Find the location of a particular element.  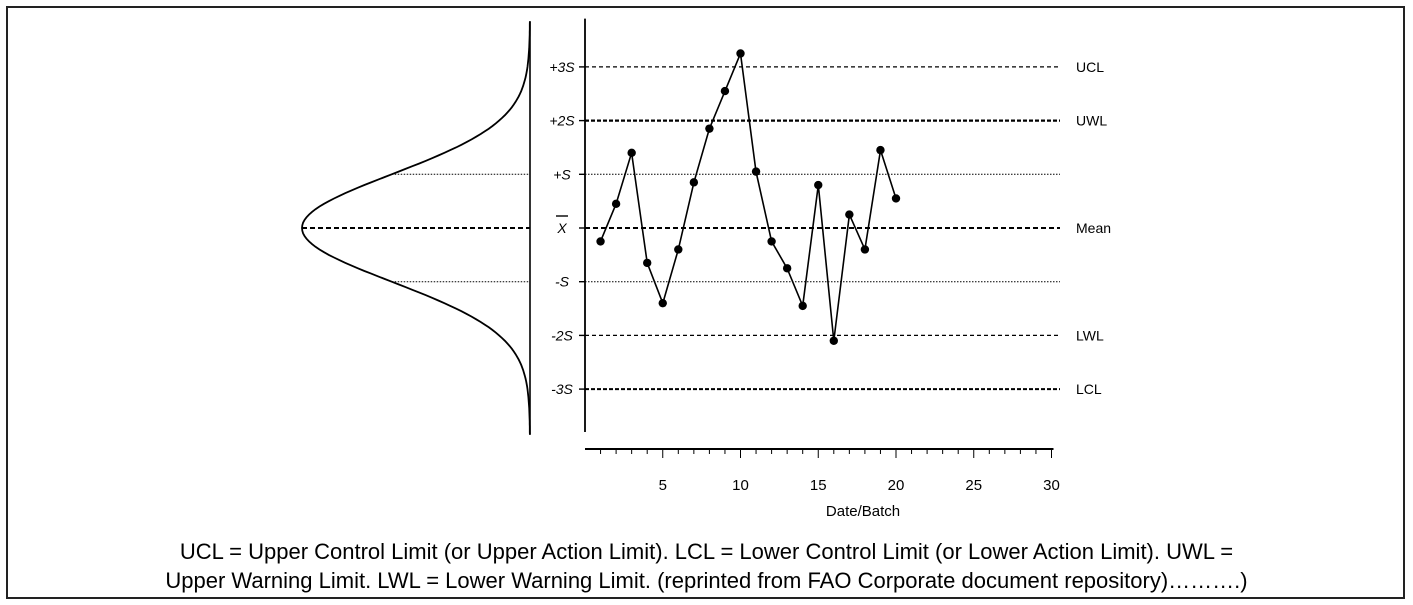

y-level-label-1: +2S is located at coordinates (562, 121).